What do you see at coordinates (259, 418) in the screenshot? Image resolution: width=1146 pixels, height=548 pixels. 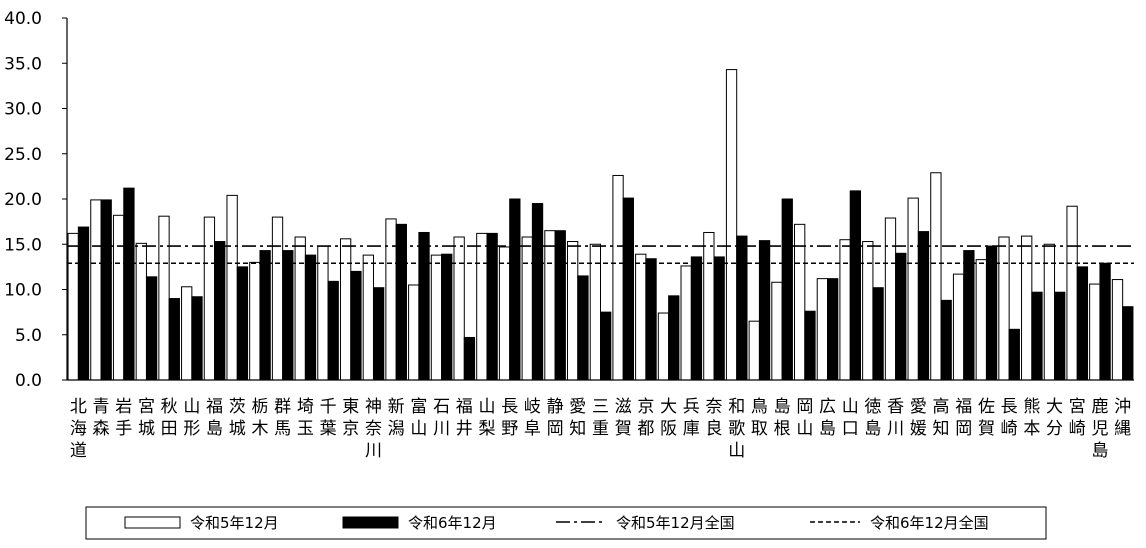 I see `x-tick-label: 栃木` at bounding box center [259, 418].